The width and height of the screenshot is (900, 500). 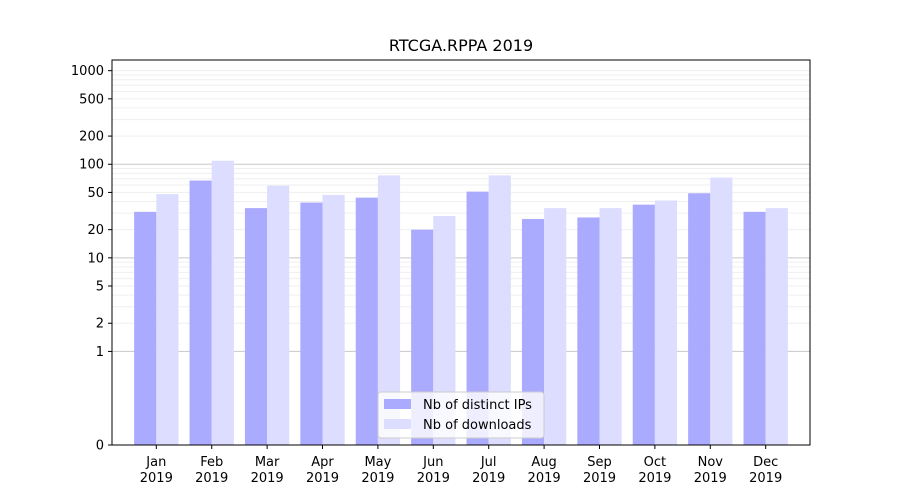 I want to click on chart-title: RTCGA.RPPA 2019, so click(x=461, y=45).